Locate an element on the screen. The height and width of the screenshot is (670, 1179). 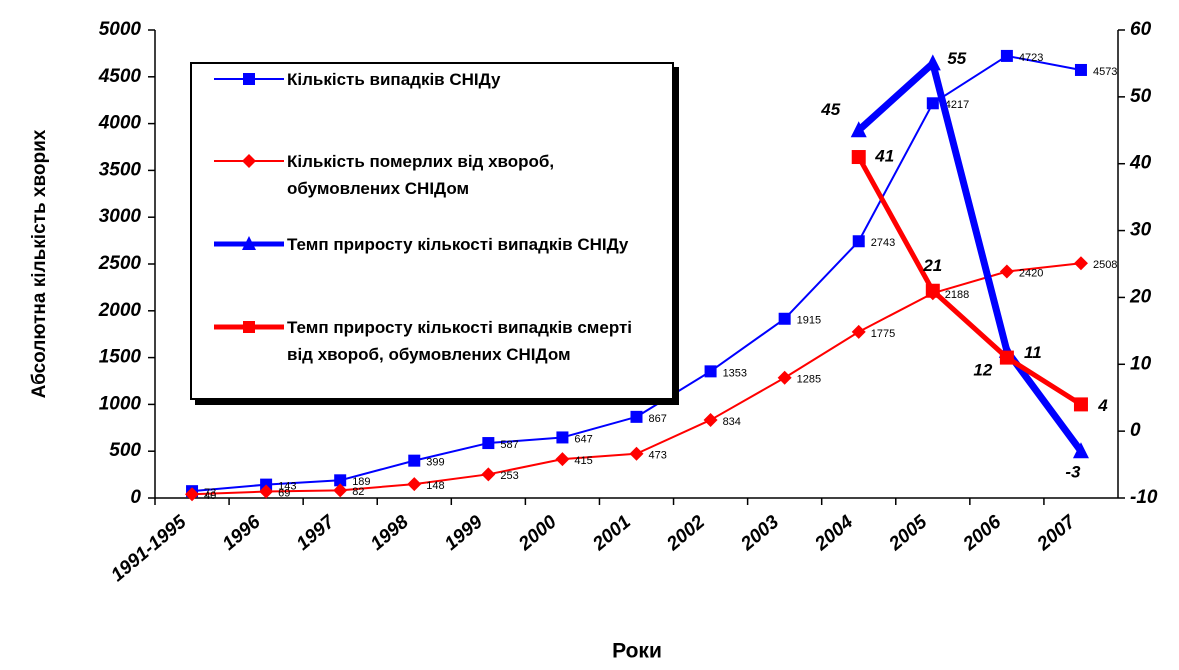
data-label: 2508 is located at coordinates (1105, 265).